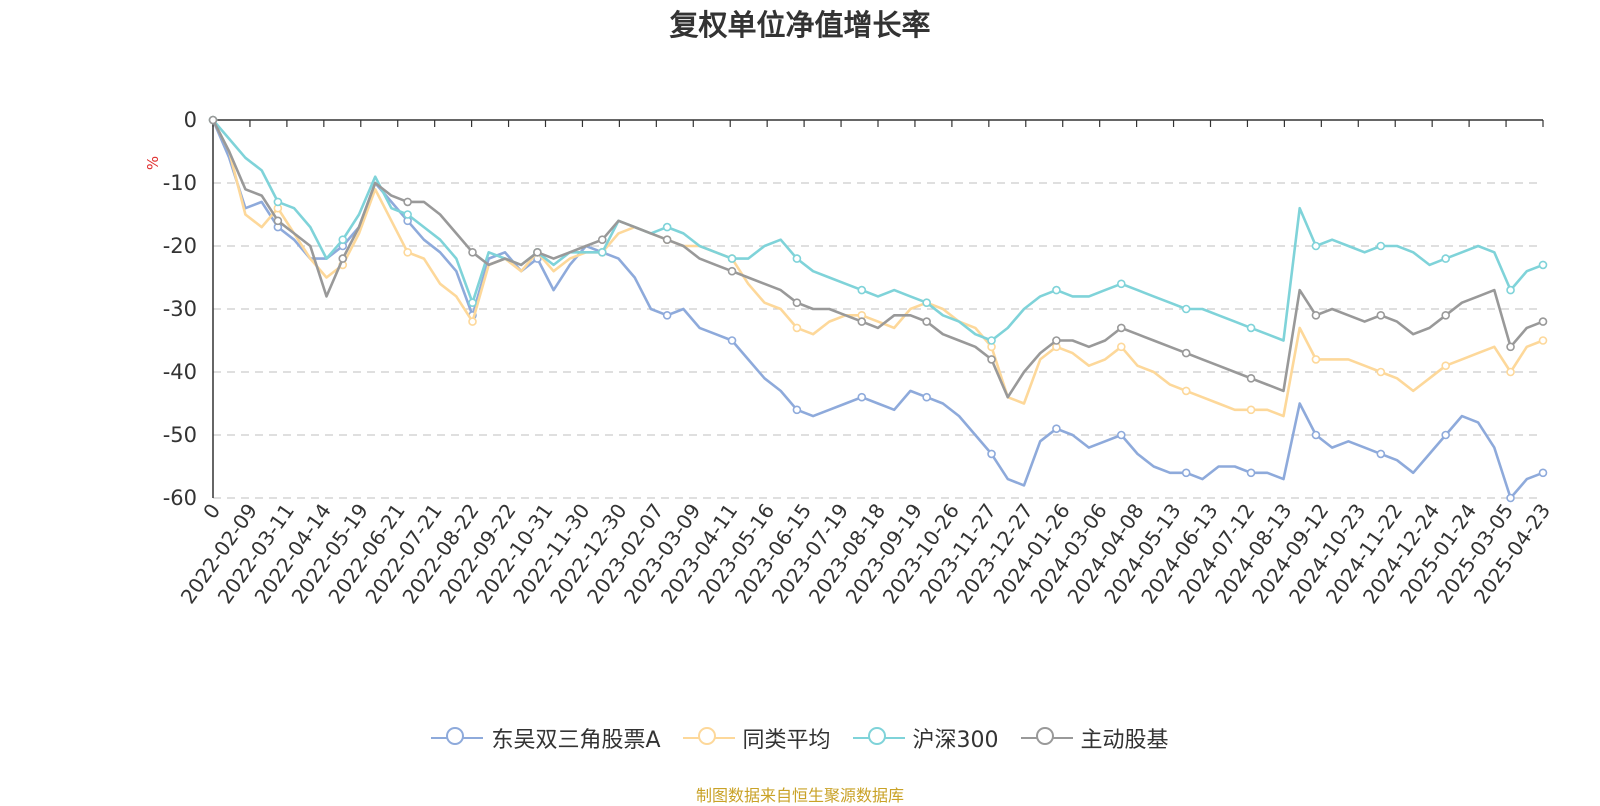 This screenshot has height=806, width=1600. Describe the element at coordinates (180, 309) in the screenshot. I see `y-tick-label: -30` at that location.